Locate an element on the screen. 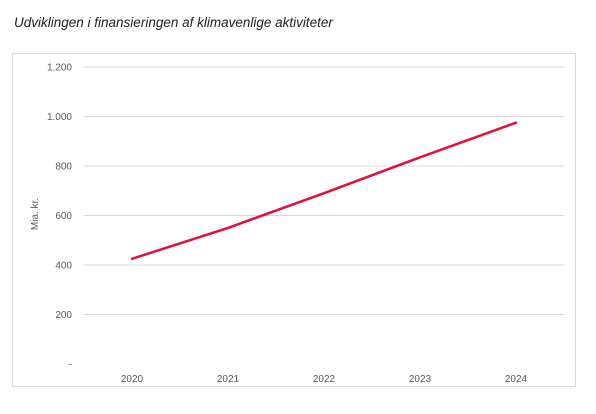 This screenshot has height=414, width=596. y-tick-label: 800 is located at coordinates (63, 167).